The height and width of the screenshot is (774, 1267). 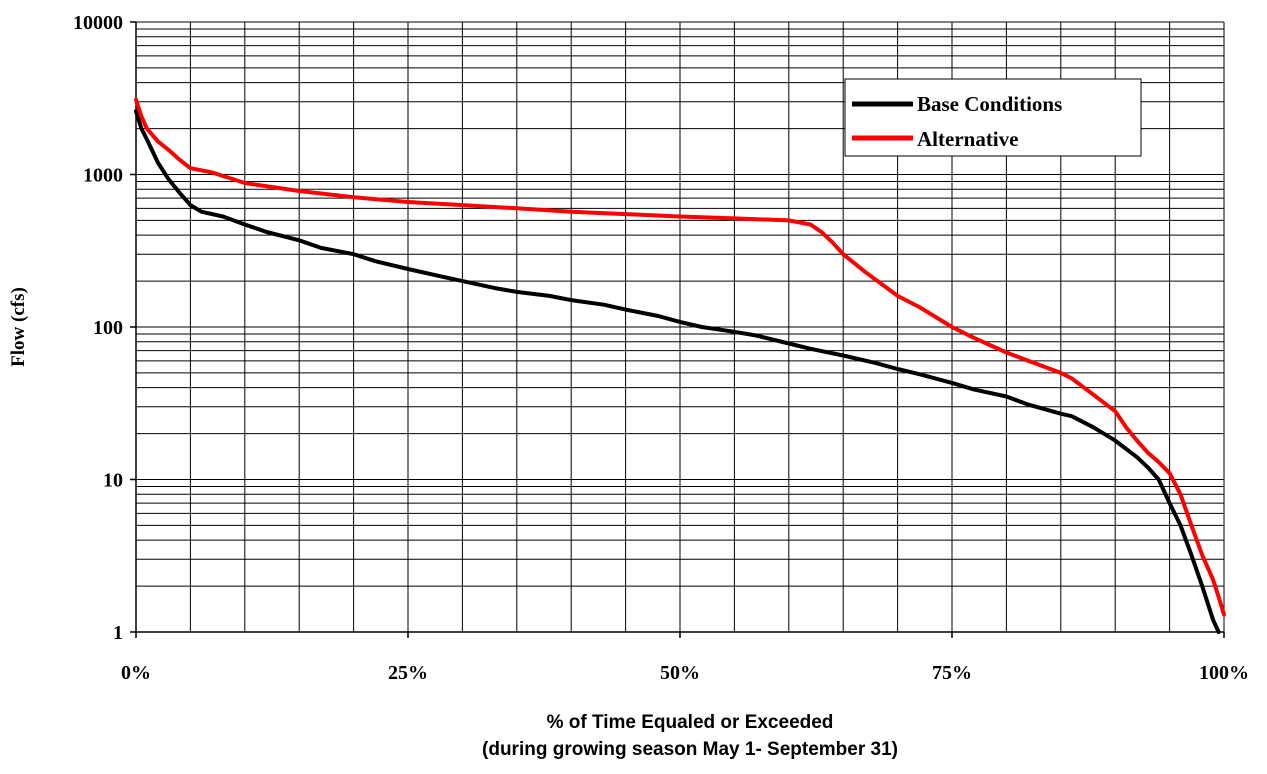 I want to click on y-tick-label: 1000, so click(x=103, y=176).